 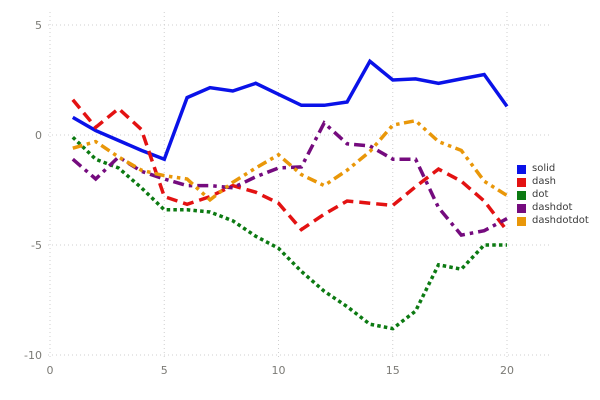 What do you see at coordinates (544, 168) in the screenshot?
I see `legend-label: solid` at bounding box center [544, 168].